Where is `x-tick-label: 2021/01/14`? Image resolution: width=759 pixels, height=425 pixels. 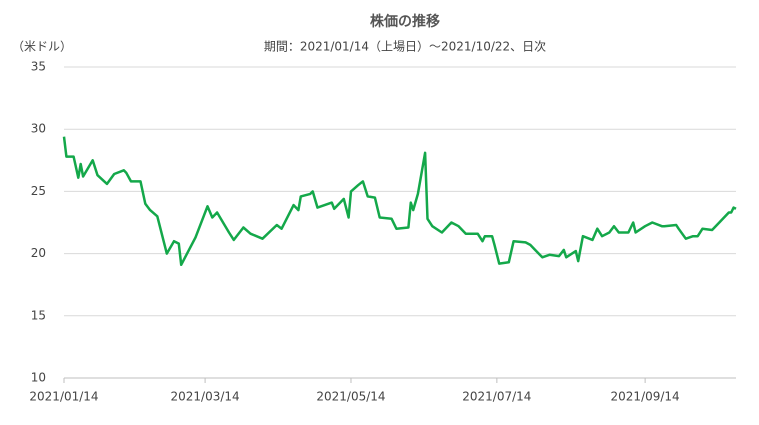
x-tick-label: 2021/01/14 is located at coordinates (63, 397).